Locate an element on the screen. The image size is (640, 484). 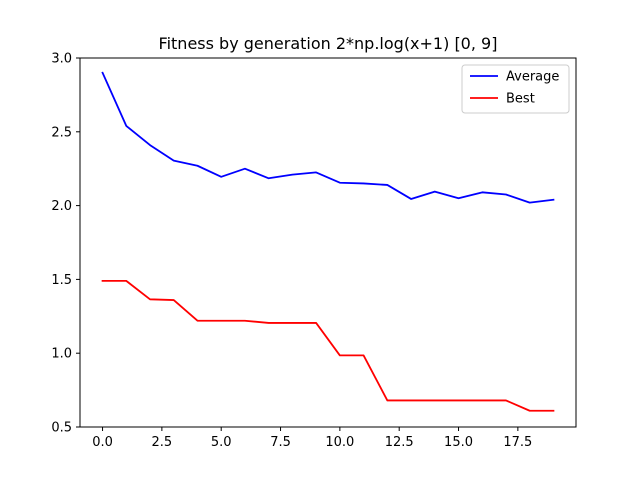
y-tick-label: 1.5 is located at coordinates (61, 280).